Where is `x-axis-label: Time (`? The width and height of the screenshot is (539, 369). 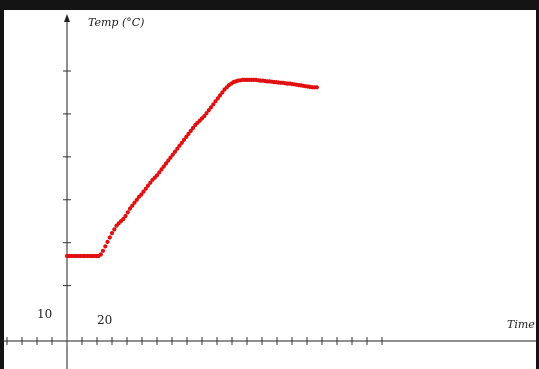 x-axis-label: Time ( is located at coordinates (523, 324).